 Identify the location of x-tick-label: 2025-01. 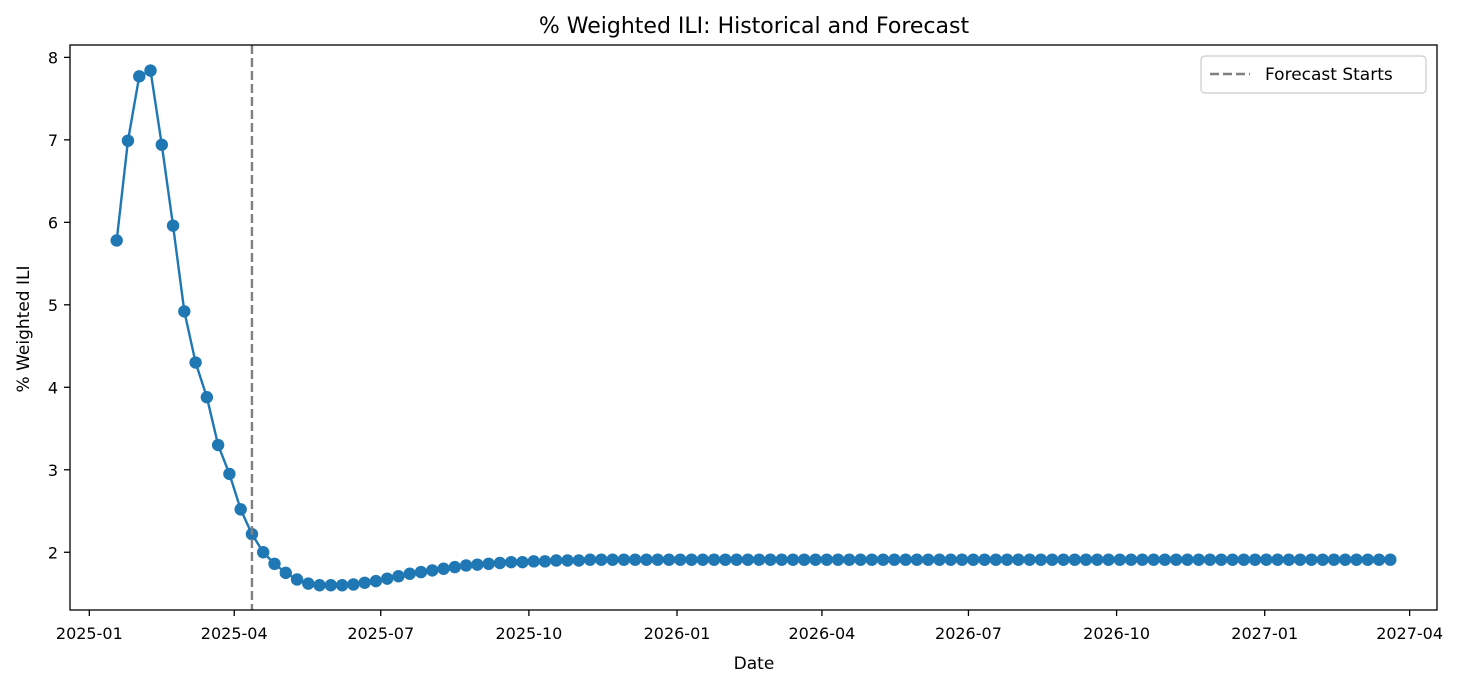
(89, 633).